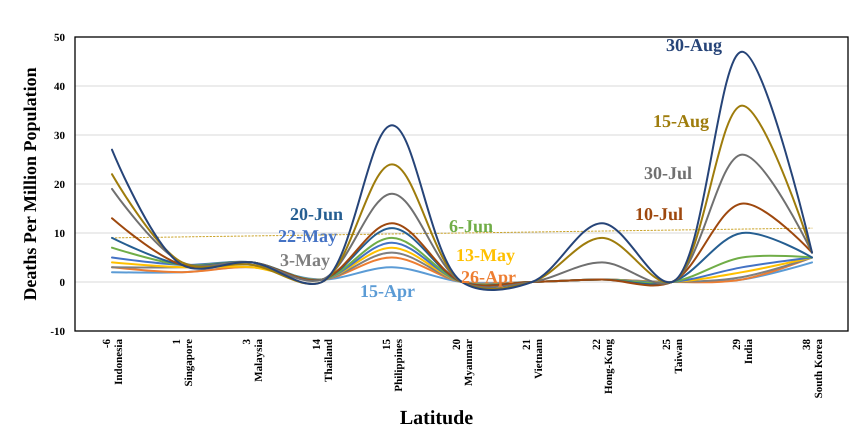  What do you see at coordinates (322, 360) in the screenshot?
I see `x-tick-label: 14 Thailand` at bounding box center [322, 360].